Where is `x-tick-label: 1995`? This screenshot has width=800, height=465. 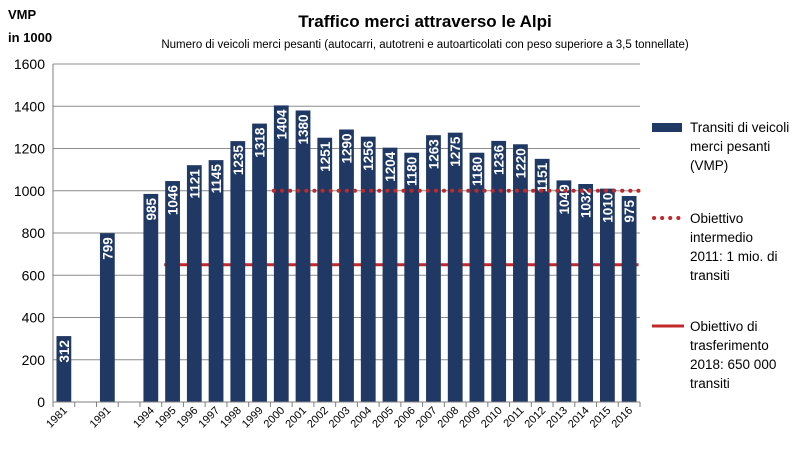 x-tick-label: 1995 is located at coordinates (166, 418).